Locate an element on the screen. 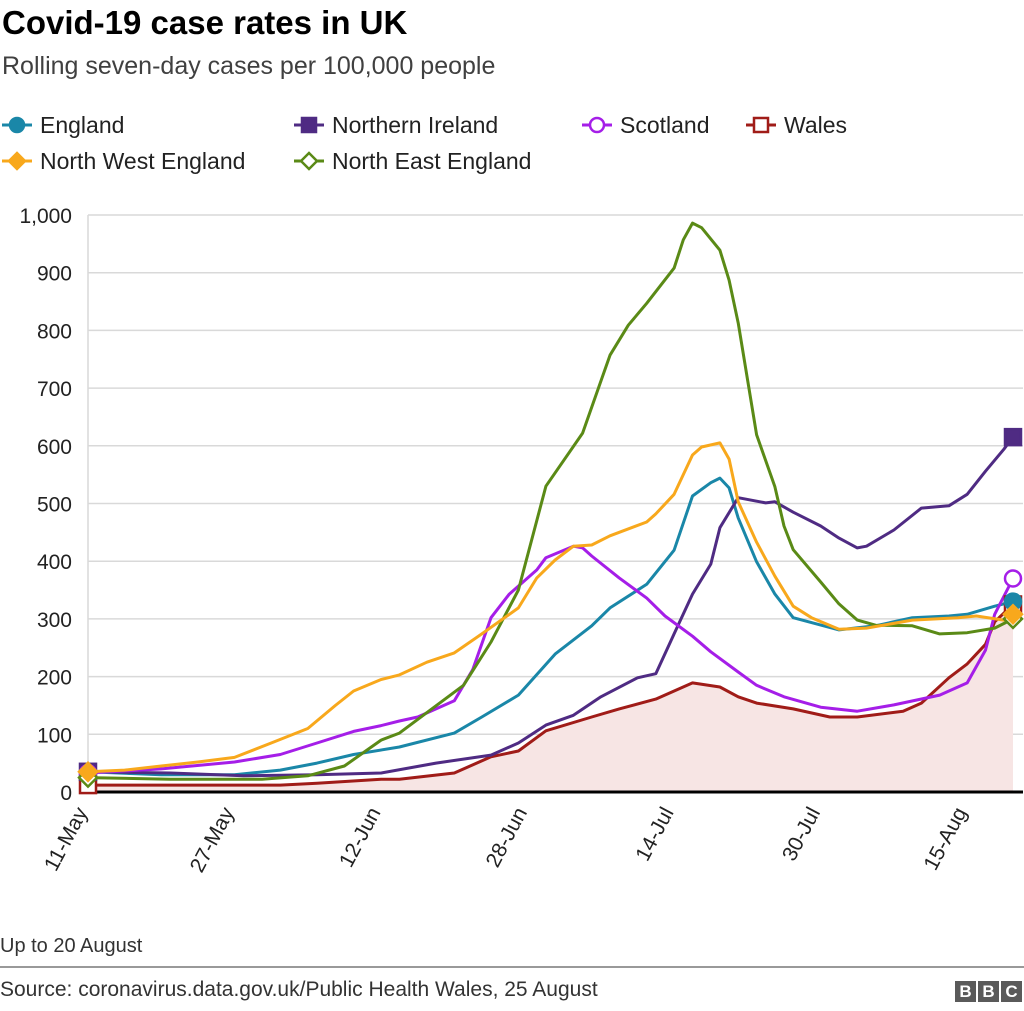  end-marker-northern-ireland is located at coordinates (1013, 437).